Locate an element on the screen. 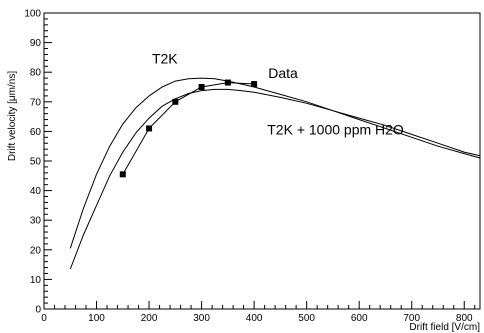 The width and height of the screenshot is (484, 333). annotation-layer: T2K Data T2K + 1000 ppm H2O is located at coordinates (278, 93).